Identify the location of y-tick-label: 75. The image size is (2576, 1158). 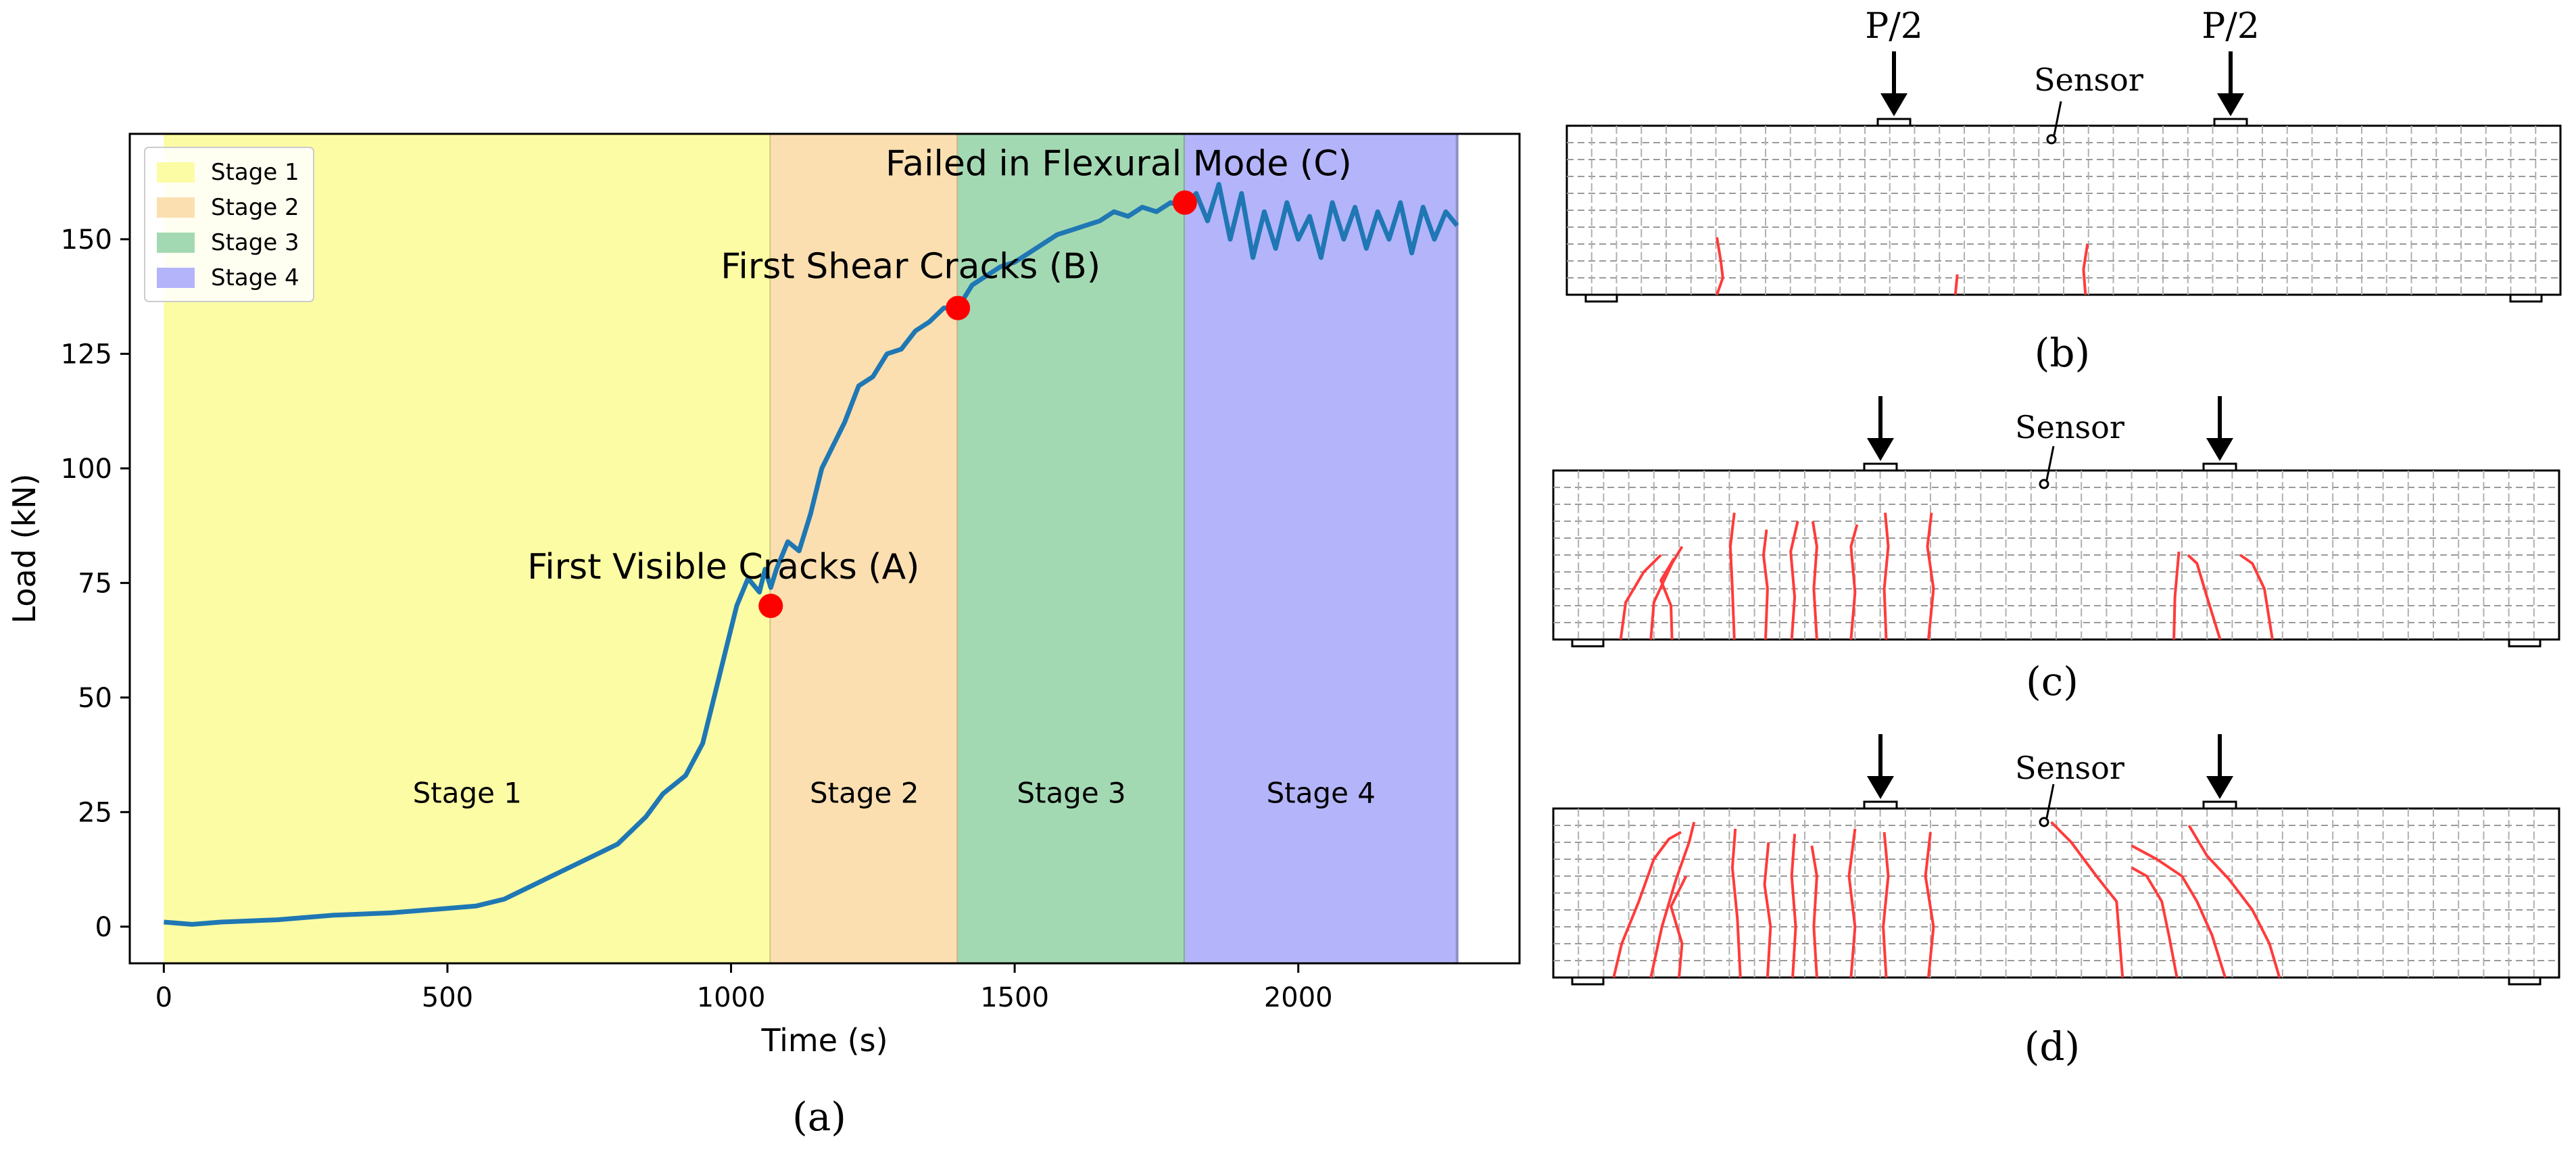
(95, 583).